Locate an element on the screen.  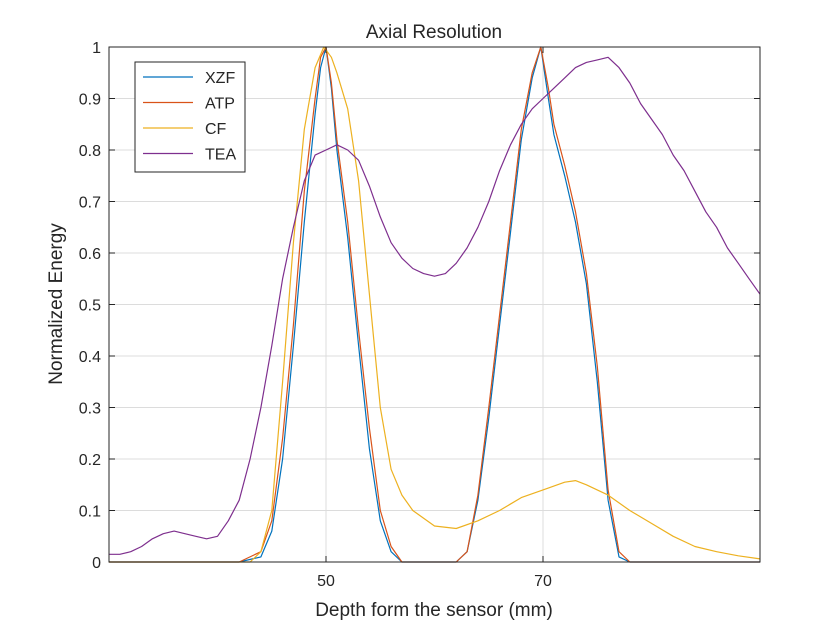
y-tick-label: 0.6 is located at coordinates (90, 254).